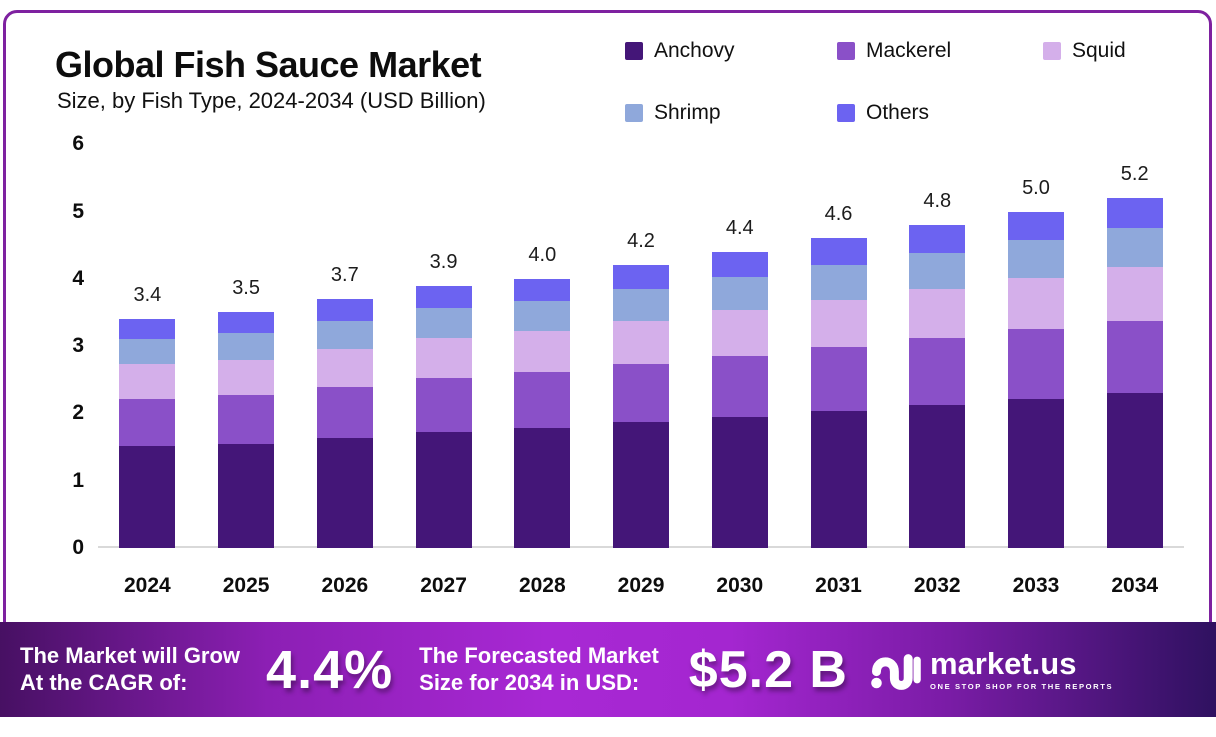 This screenshot has height=737, width=1216. What do you see at coordinates (345, 585) in the screenshot?
I see `x-tick-label: 2026` at bounding box center [345, 585].